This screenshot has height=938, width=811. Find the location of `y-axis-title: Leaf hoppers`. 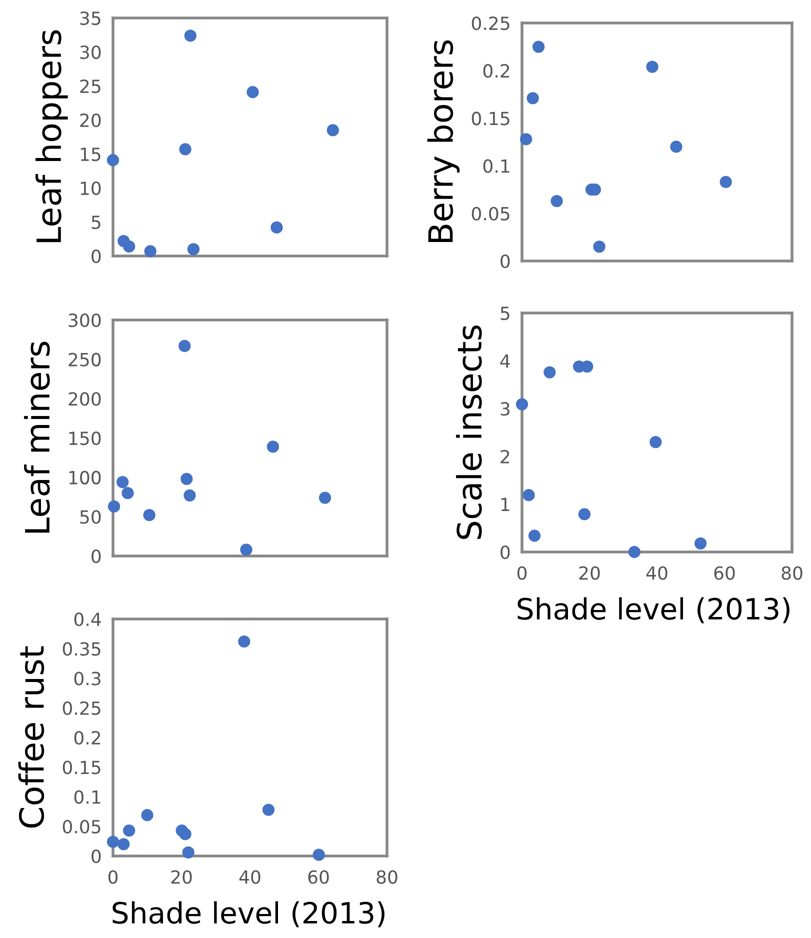

y-axis-title: Leaf hoppers is located at coordinates (52, 136).